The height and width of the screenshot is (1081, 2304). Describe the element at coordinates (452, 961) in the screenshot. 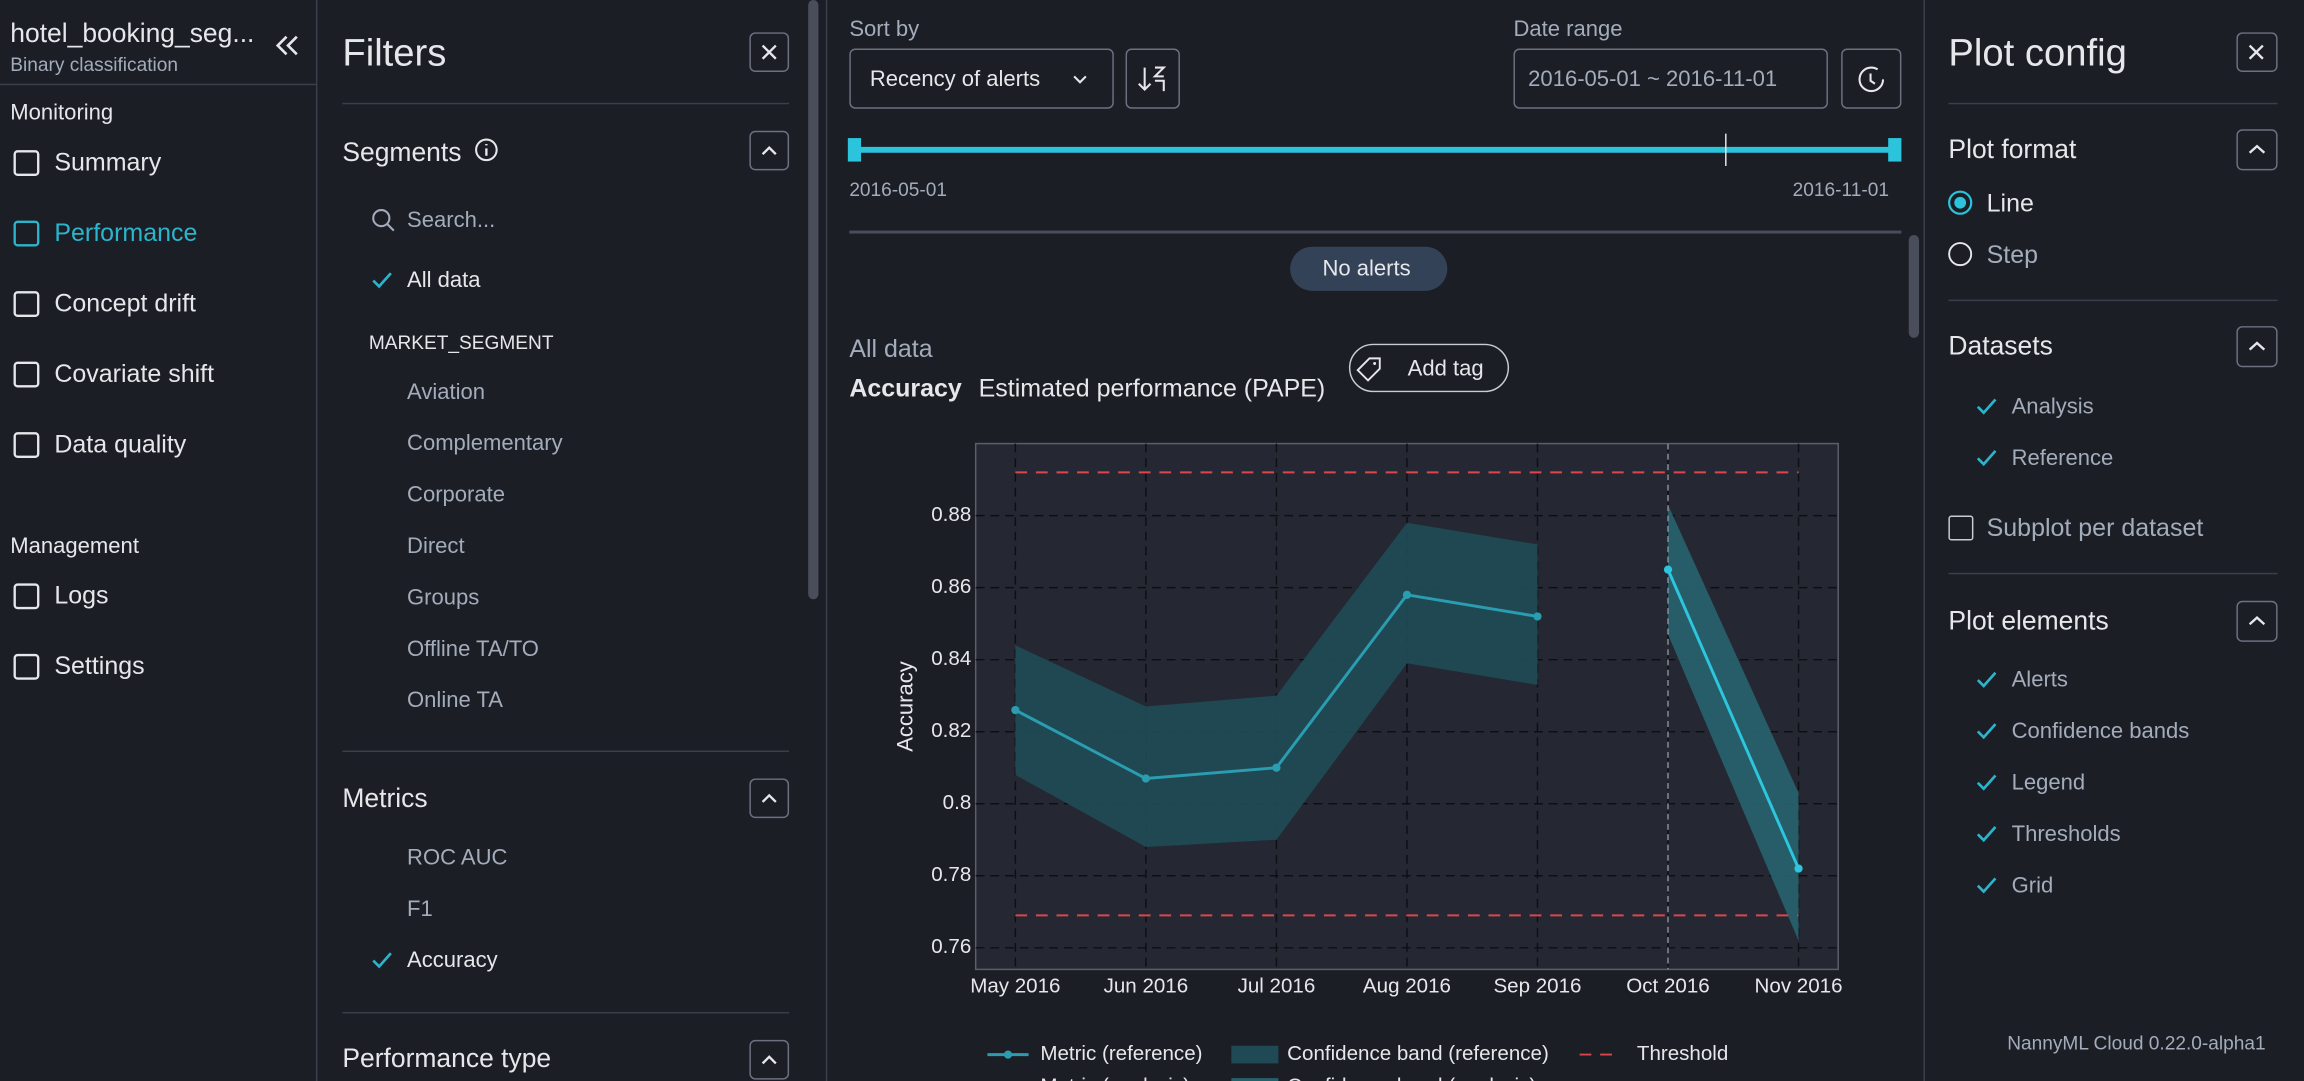

I see `metric-item: Accuracy` at that location.